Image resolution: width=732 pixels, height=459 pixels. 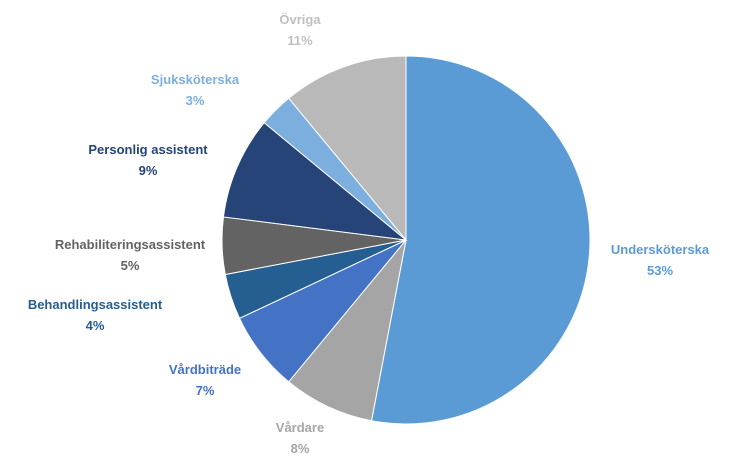 What do you see at coordinates (300, 19) in the screenshot?
I see `category-label: Övriga` at bounding box center [300, 19].